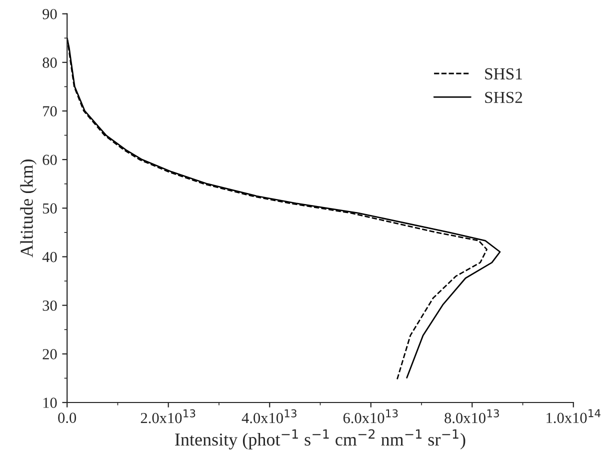  Describe the element at coordinates (49, 14) in the screenshot. I see `y-tick-label: 90` at that location.